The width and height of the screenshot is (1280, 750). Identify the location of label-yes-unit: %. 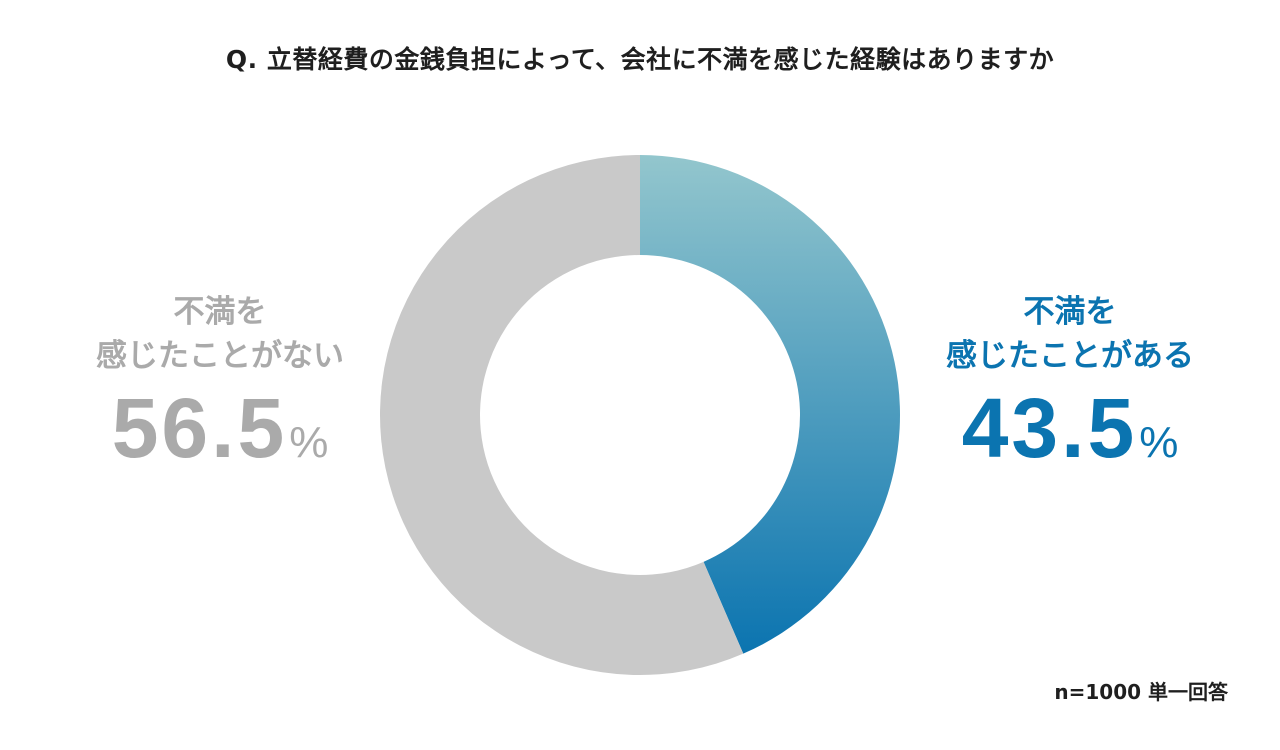
(1159, 442).